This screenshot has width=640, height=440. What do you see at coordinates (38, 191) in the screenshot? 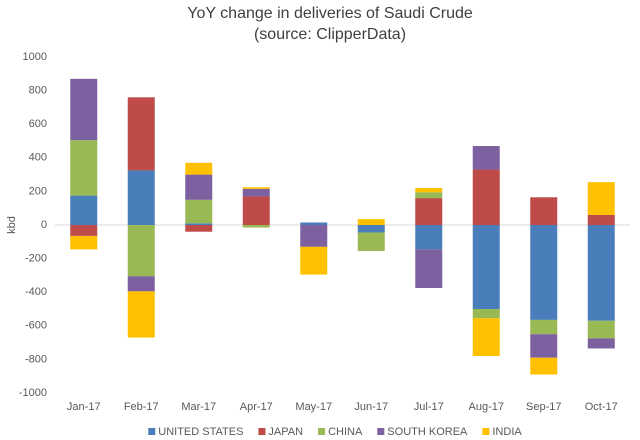
I see `y-tick-label: 200` at bounding box center [38, 191].